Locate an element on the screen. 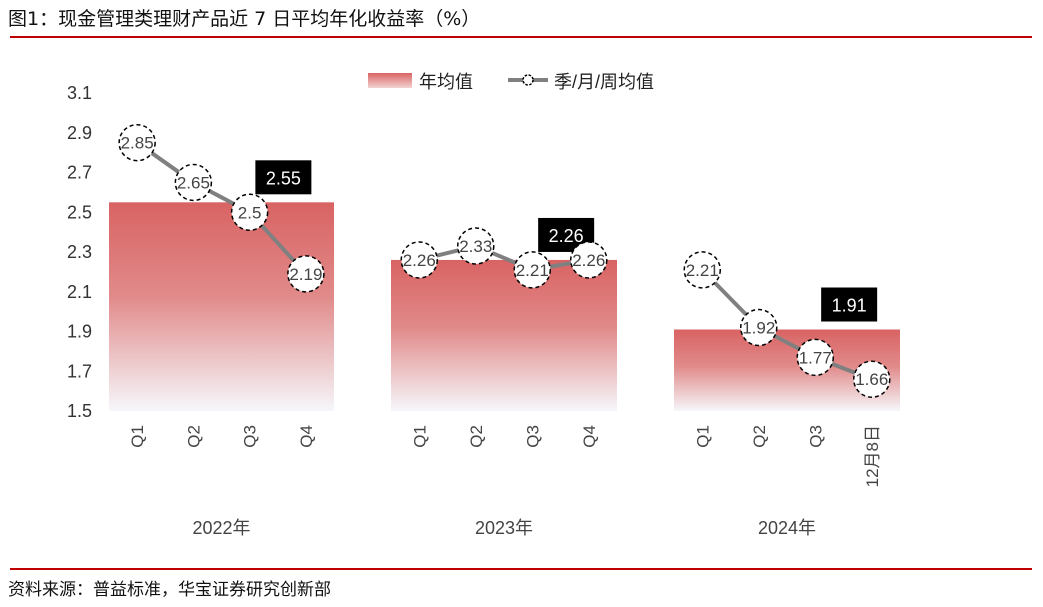 The image size is (1043, 607). annual-data-label: 1.91 is located at coordinates (849, 306).